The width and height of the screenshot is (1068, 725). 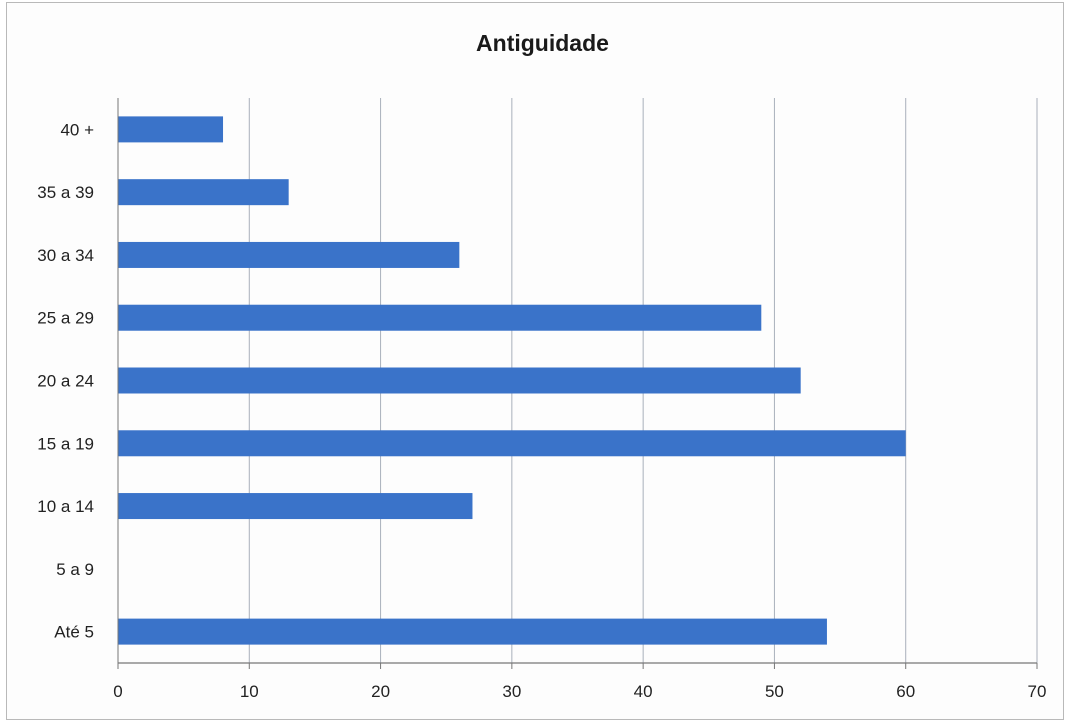 What do you see at coordinates (65, 255) in the screenshot?
I see `category-label: 30 a 34` at bounding box center [65, 255].